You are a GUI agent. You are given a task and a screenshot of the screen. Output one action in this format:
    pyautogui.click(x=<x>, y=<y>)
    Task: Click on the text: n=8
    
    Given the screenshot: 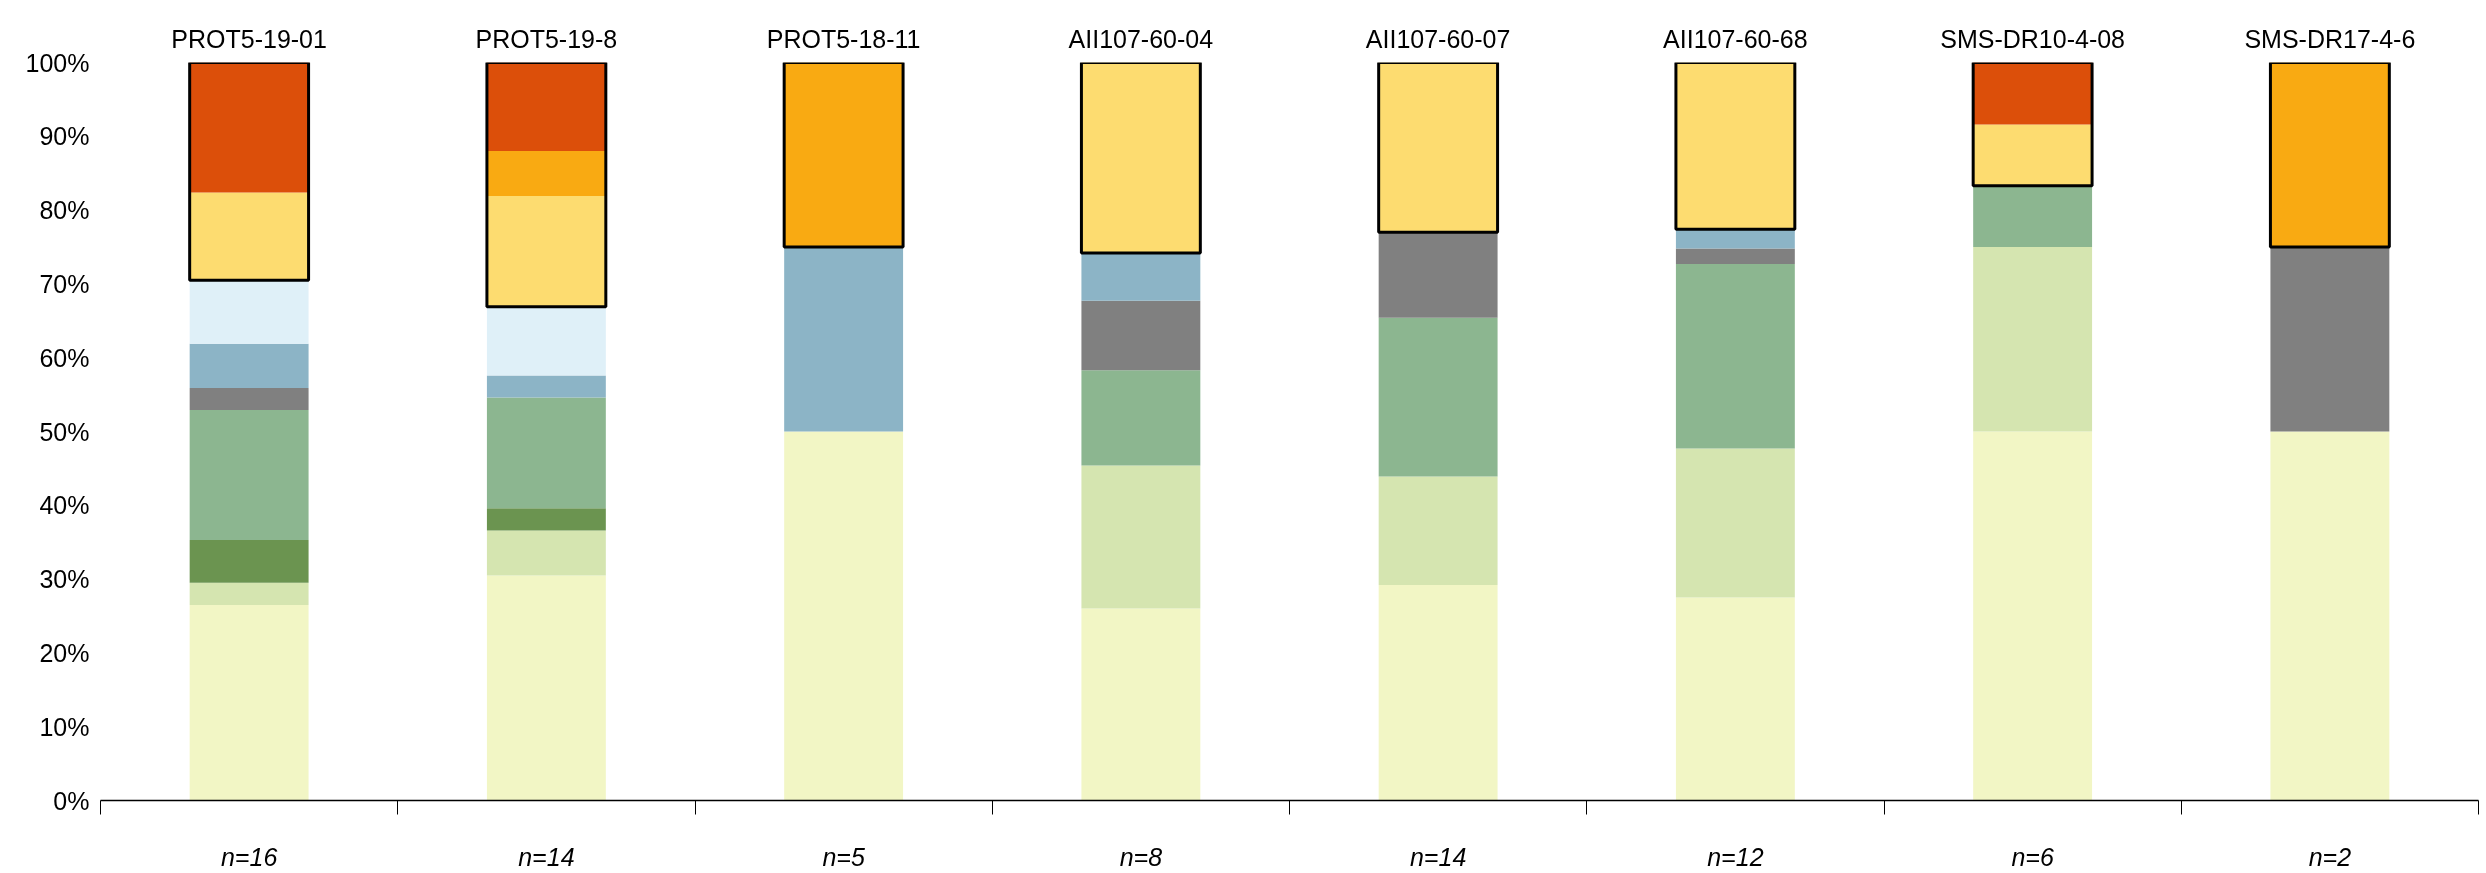 What is the action you would take?
    pyautogui.click(x=1141, y=856)
    